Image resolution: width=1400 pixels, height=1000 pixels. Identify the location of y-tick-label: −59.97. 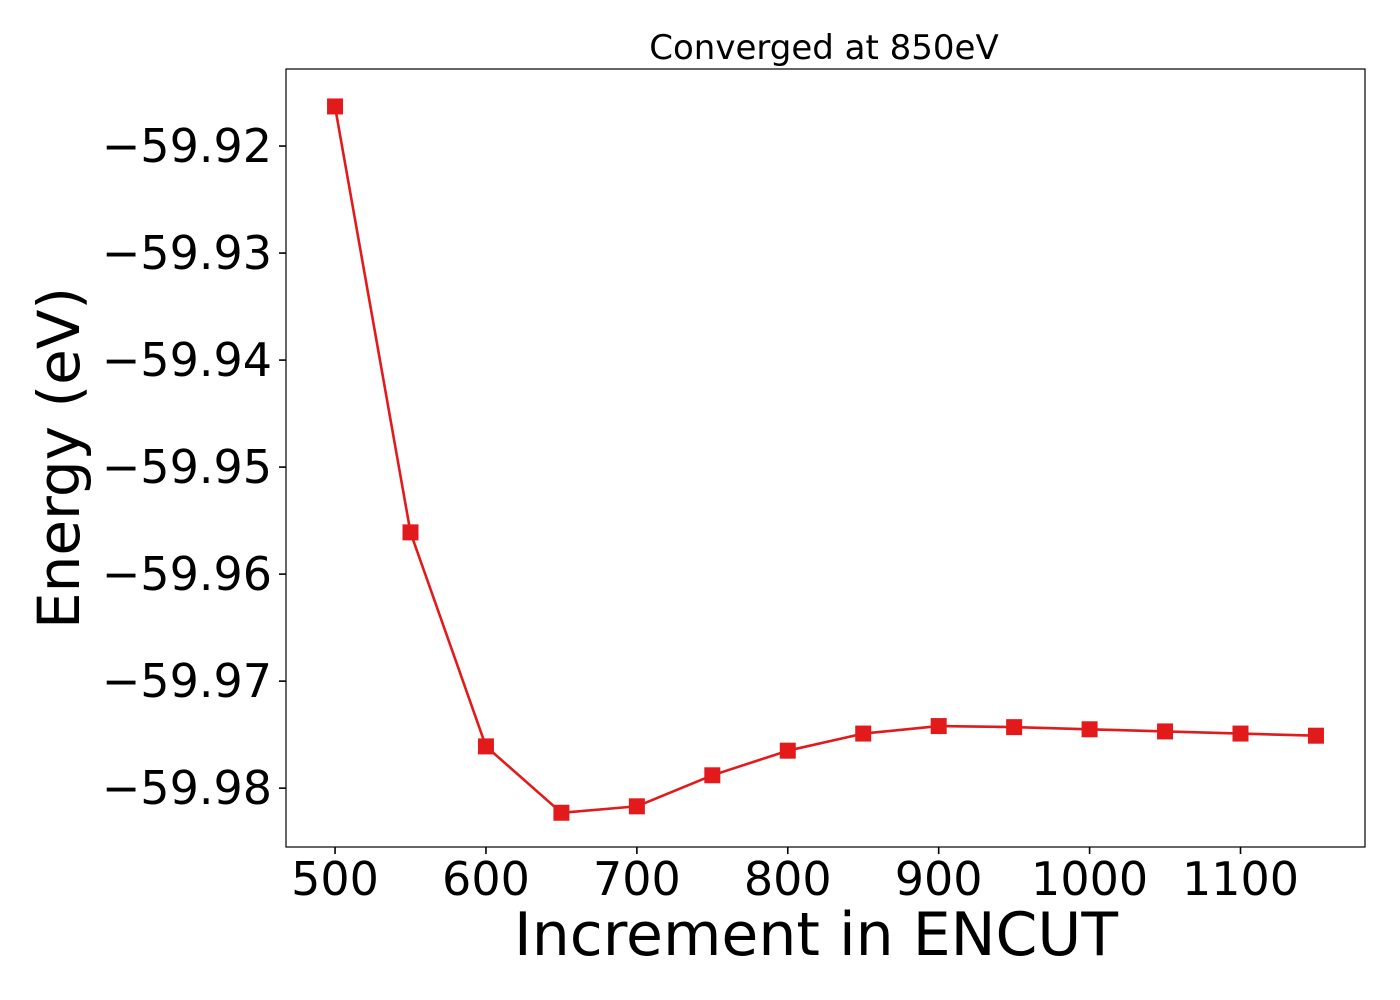
(187, 681).